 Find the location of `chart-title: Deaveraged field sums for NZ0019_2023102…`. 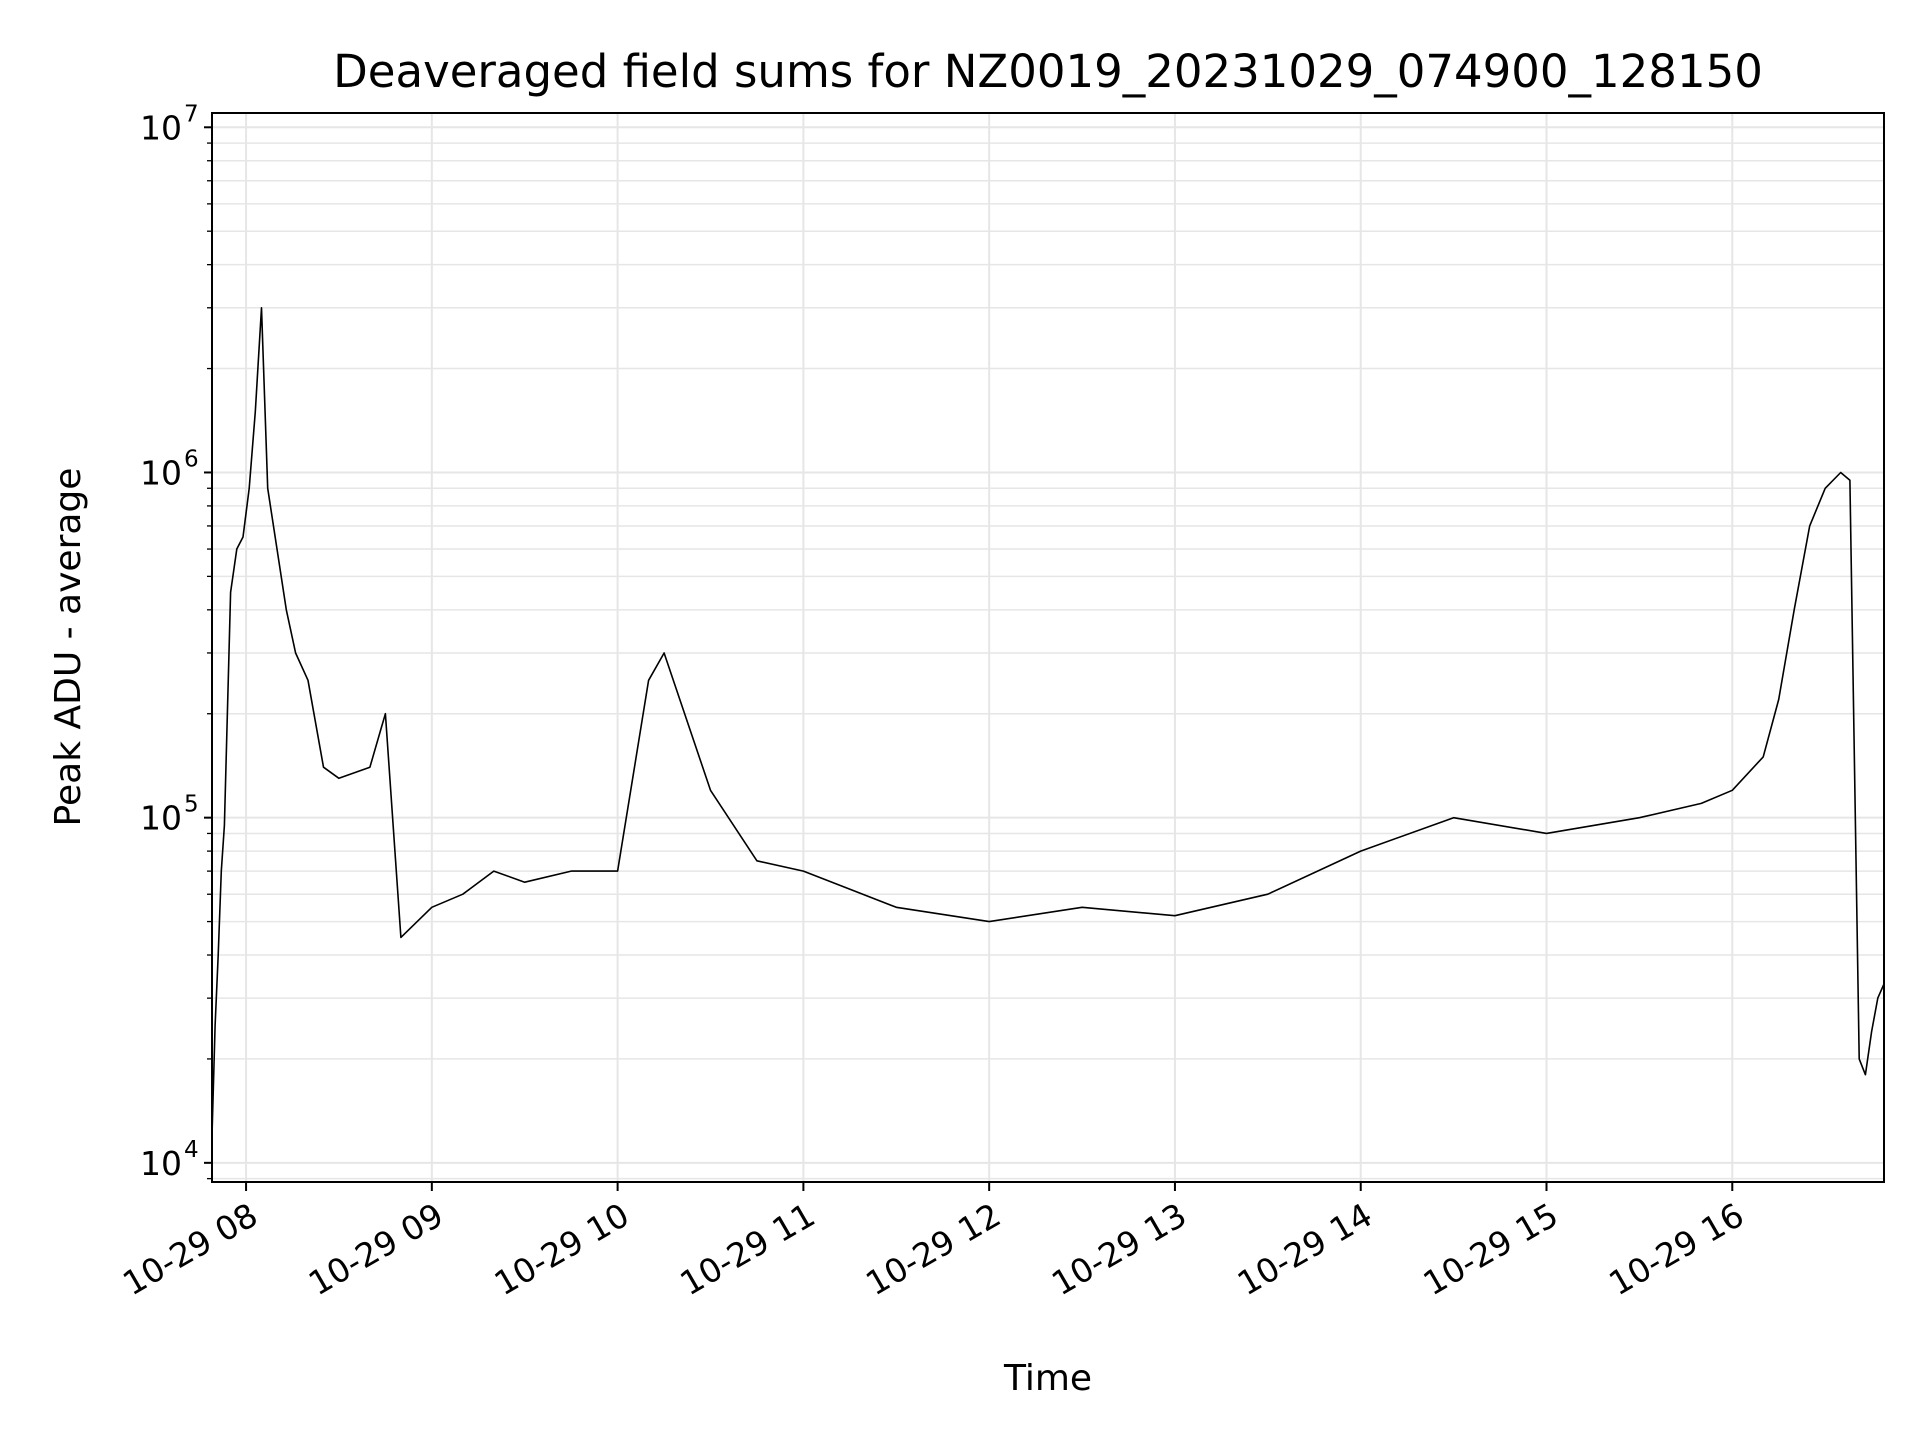

chart-title: Deaveraged field sums for NZ0019_2023102… is located at coordinates (1048, 71).